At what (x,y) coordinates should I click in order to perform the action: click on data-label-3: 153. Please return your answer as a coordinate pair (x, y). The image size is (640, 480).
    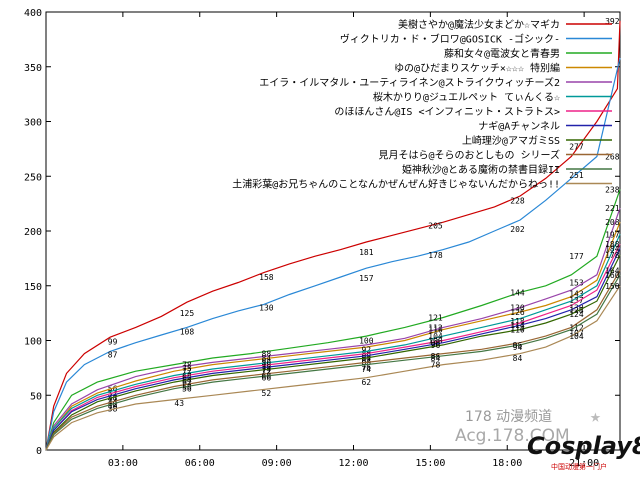
    Looking at the image, I should click on (576, 282).